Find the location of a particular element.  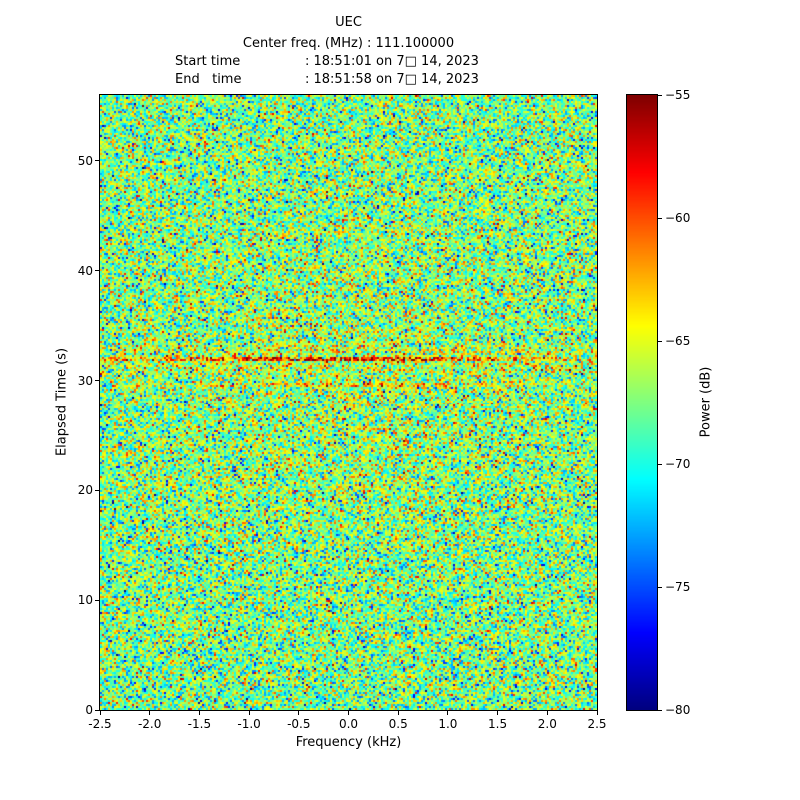

x-tick-label: 2.5 is located at coordinates (597, 724).